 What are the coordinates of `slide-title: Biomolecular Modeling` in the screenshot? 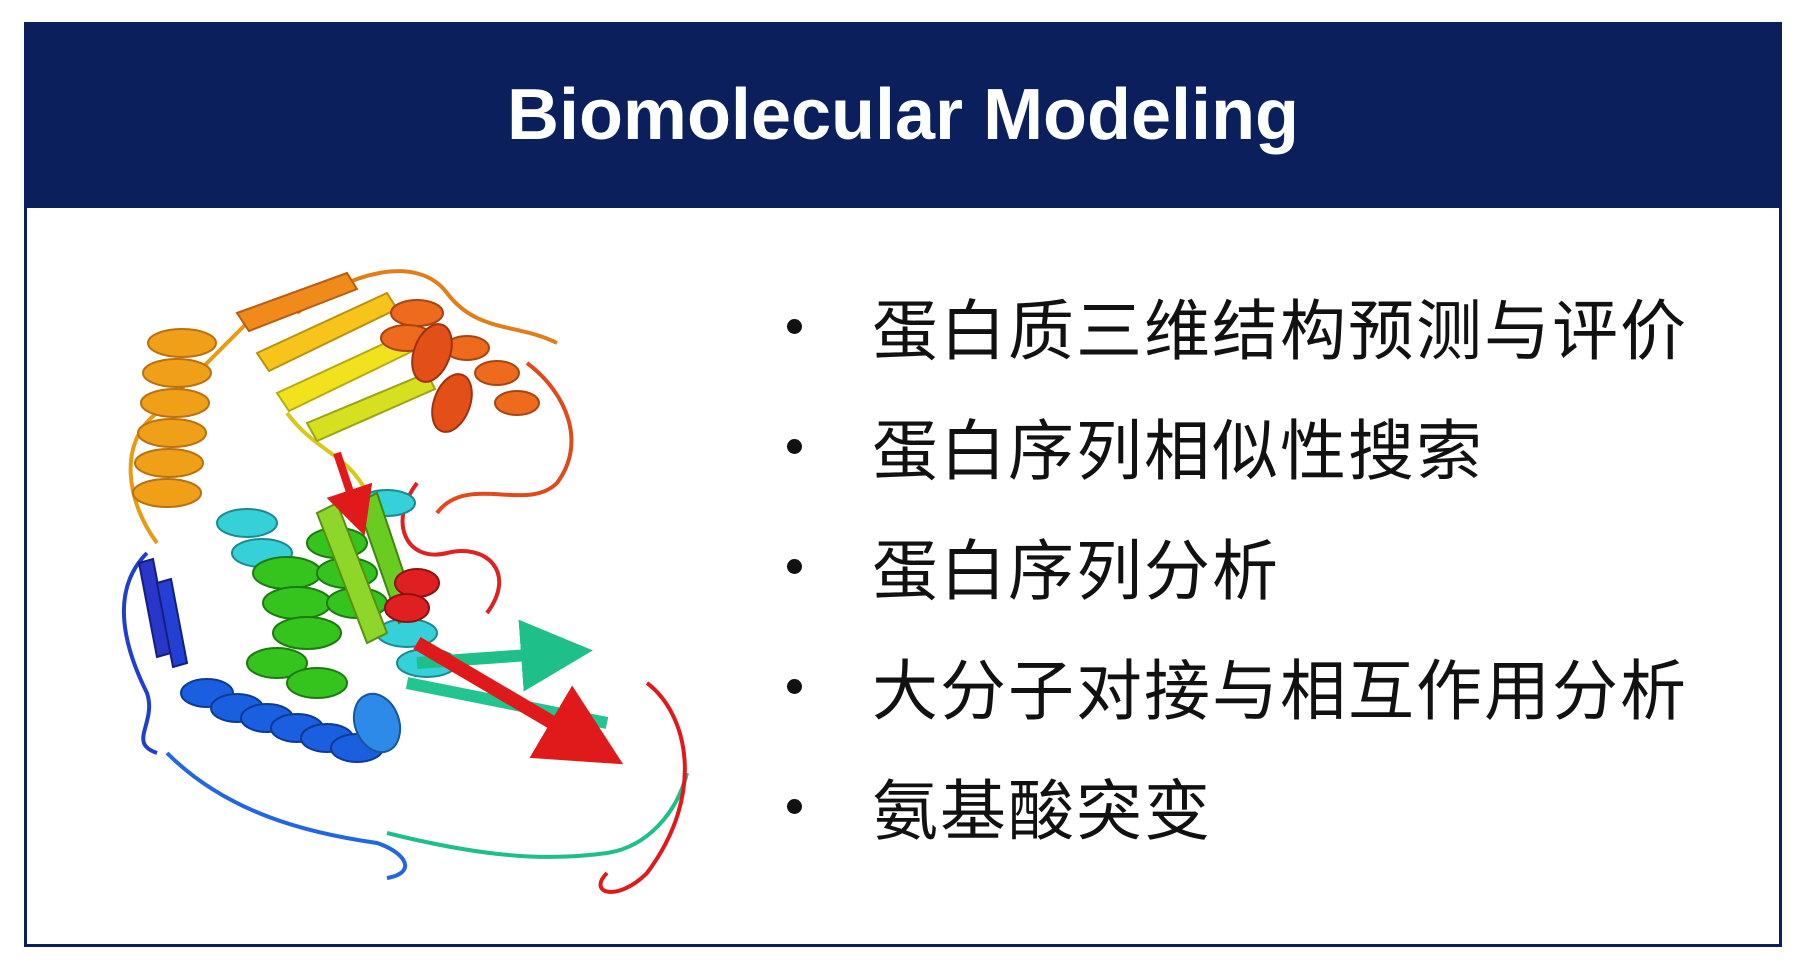 It's located at (903, 114).